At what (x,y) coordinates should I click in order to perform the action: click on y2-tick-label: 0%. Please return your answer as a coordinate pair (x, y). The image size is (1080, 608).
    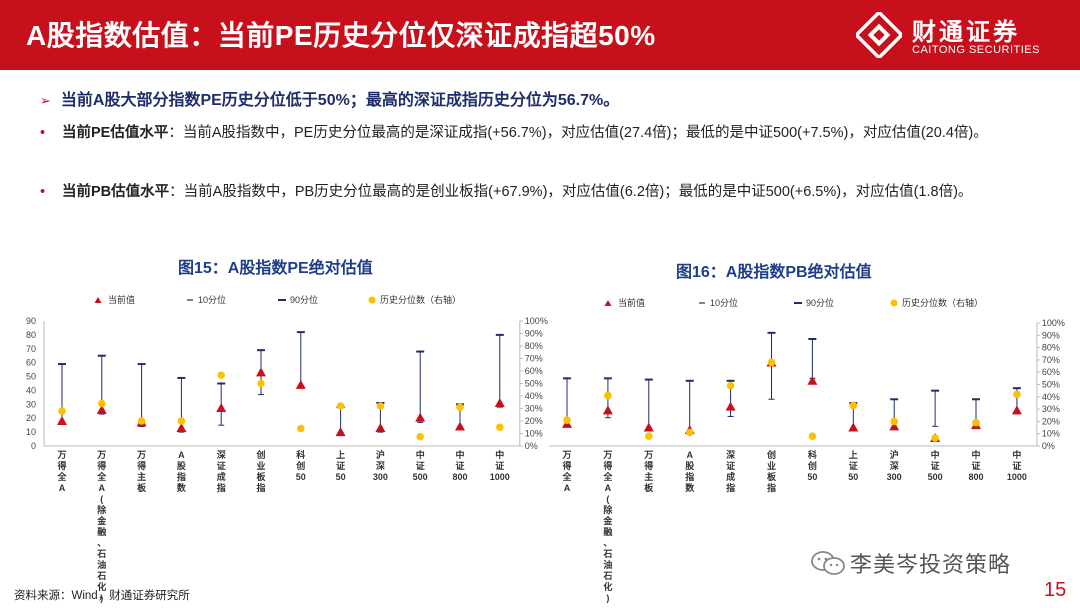
    Looking at the image, I should click on (1048, 446).